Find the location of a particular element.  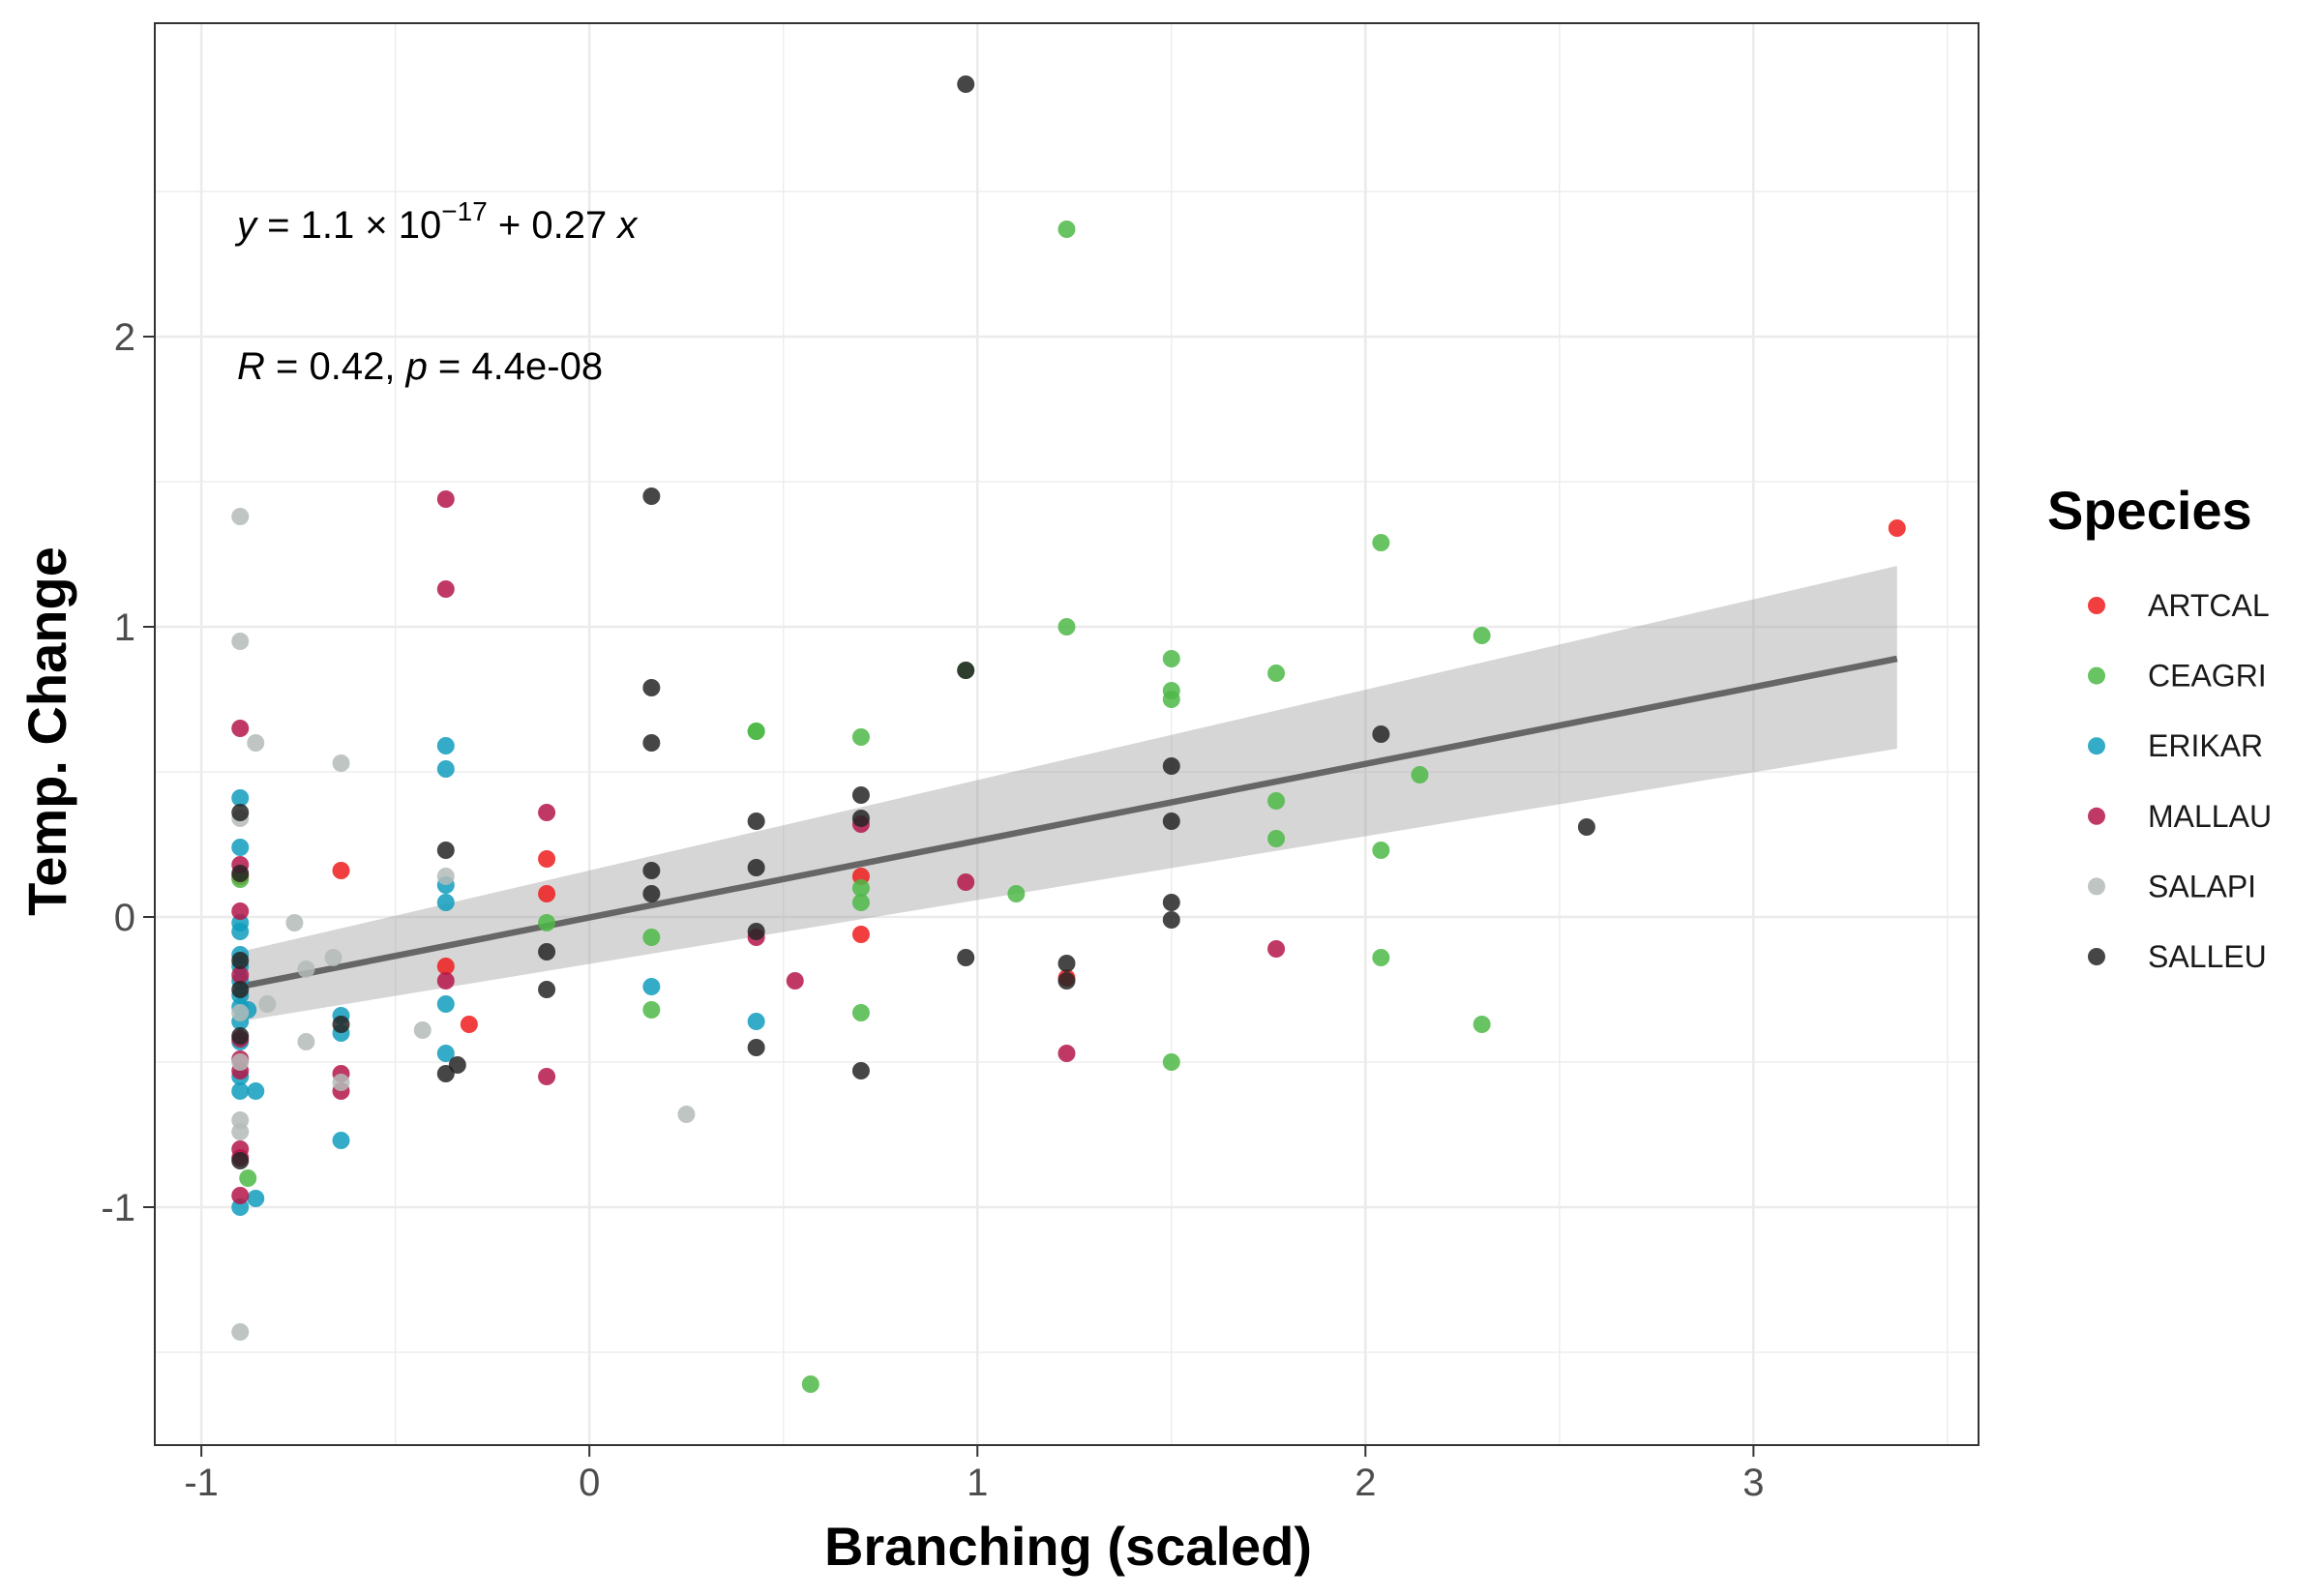

legend-label: ERIKAR is located at coordinates (2205, 745).